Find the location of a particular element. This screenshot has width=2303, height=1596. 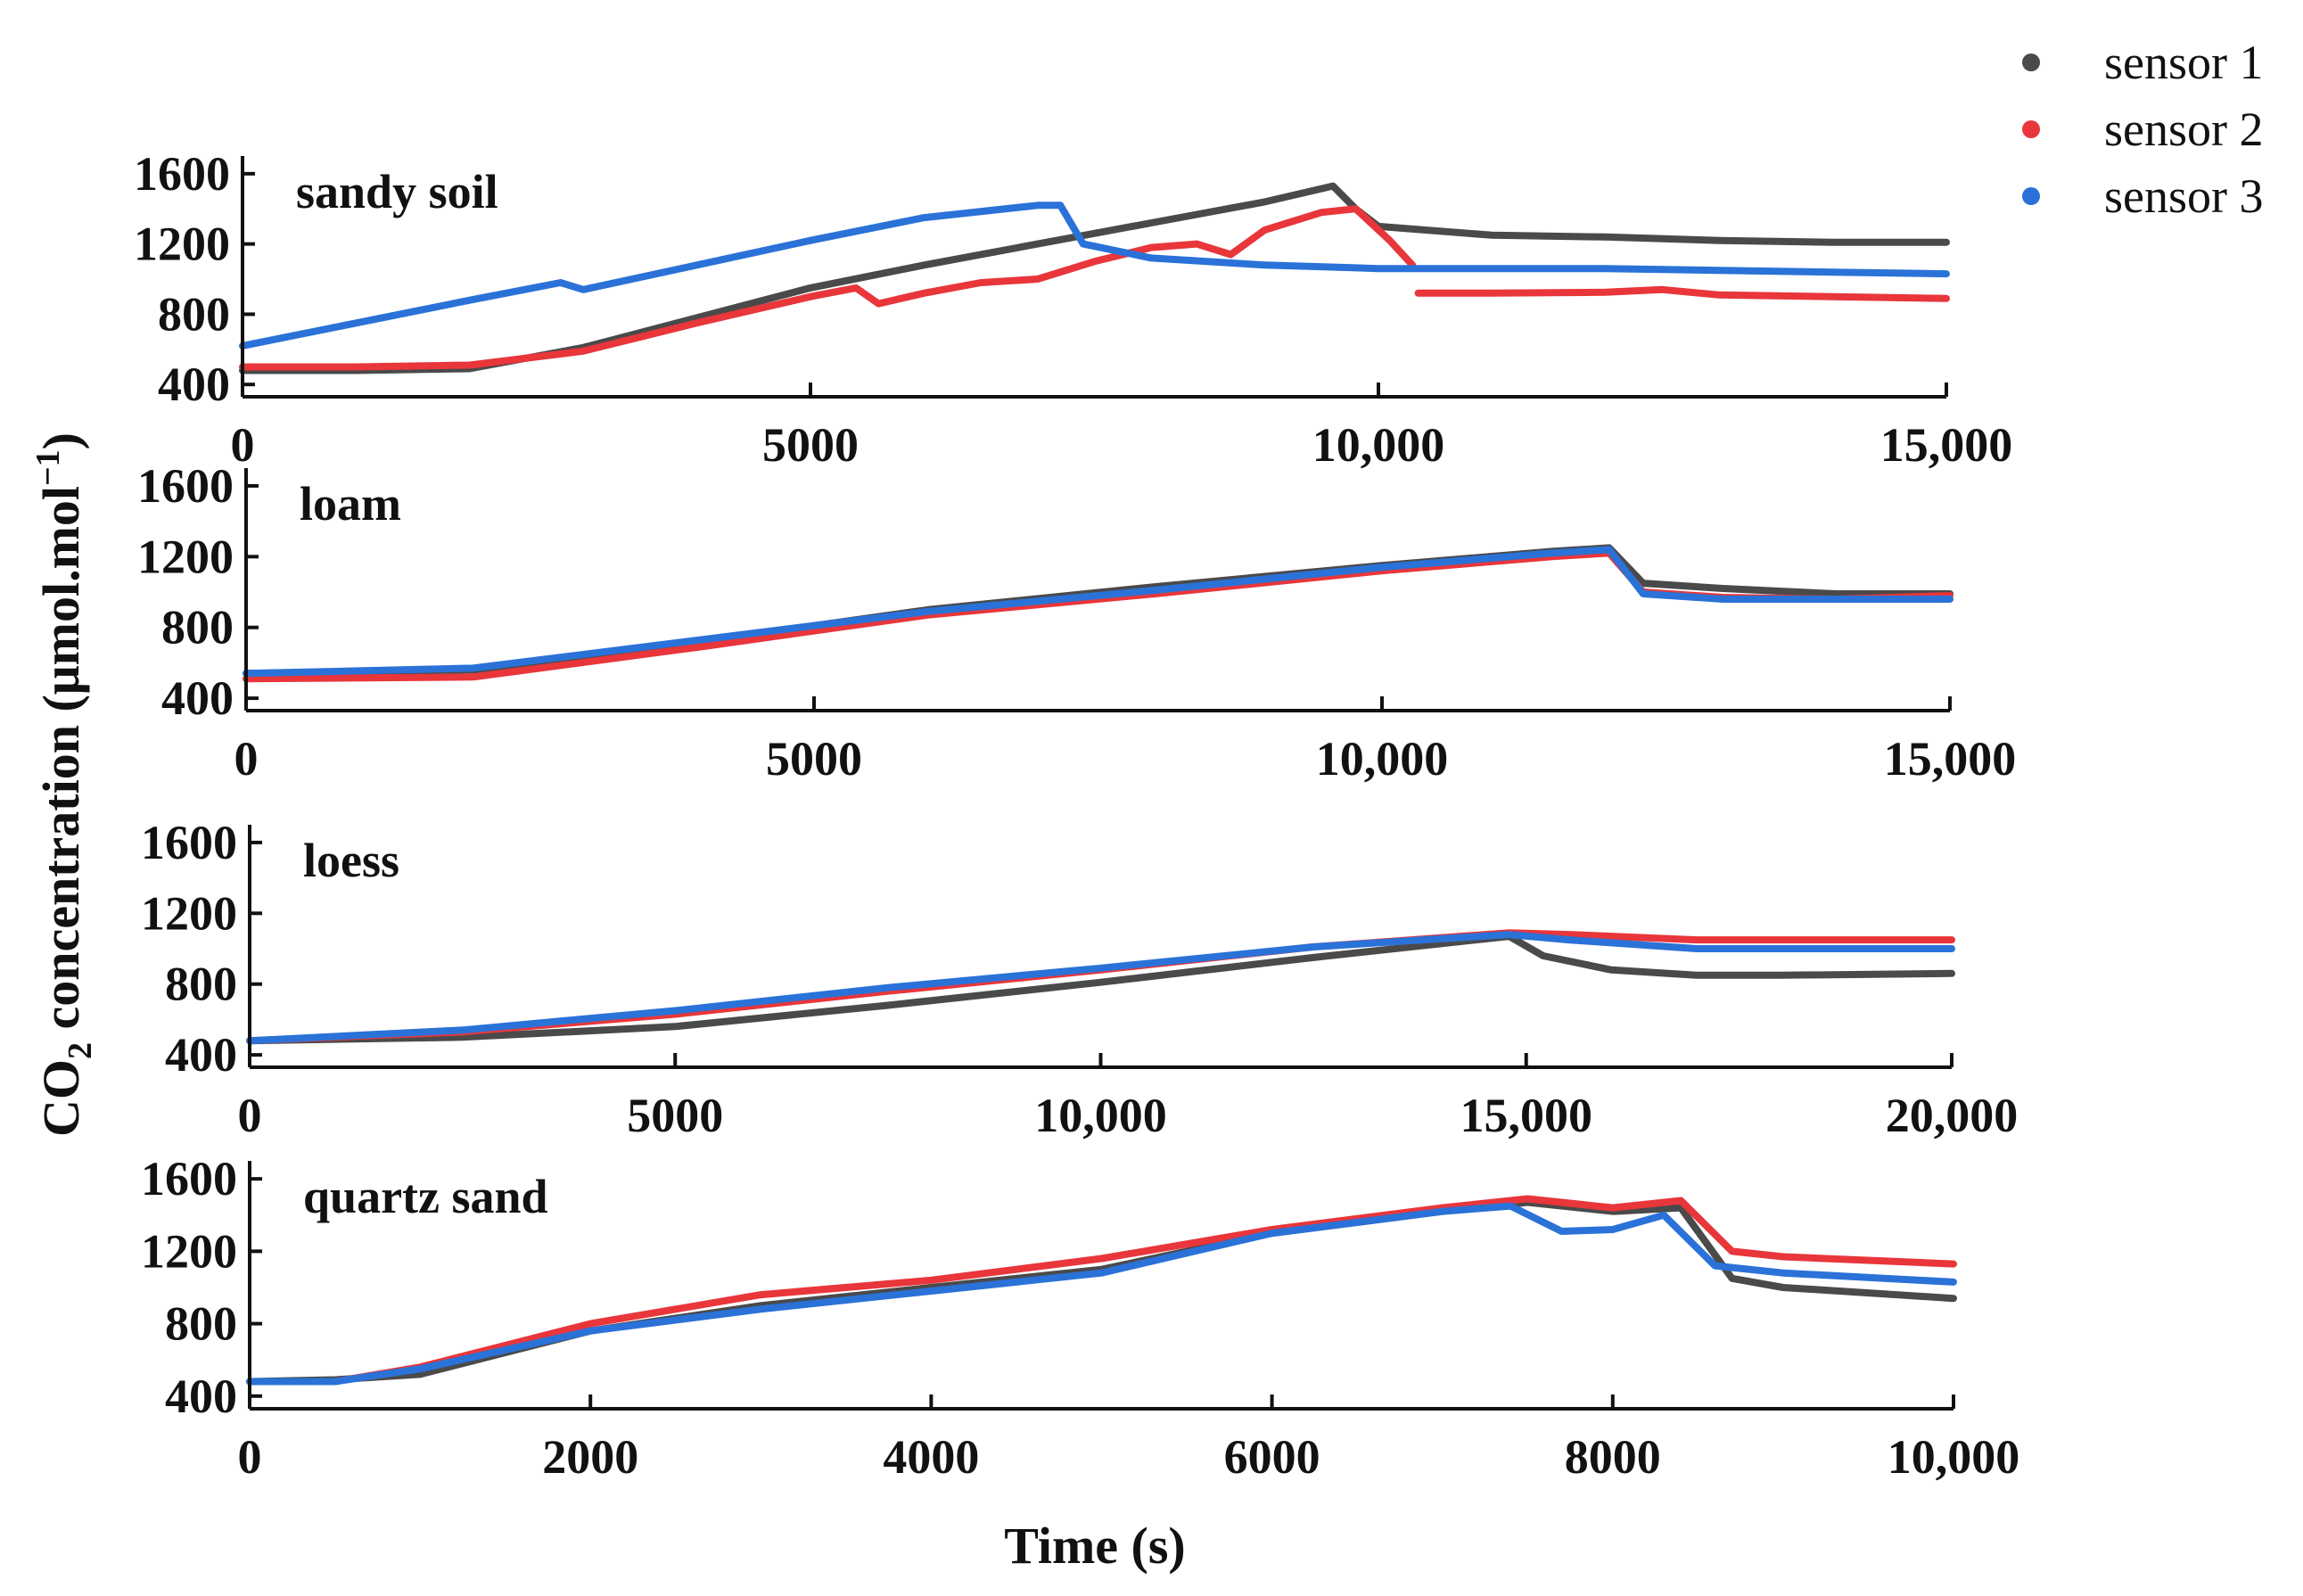

series-line-sensor-2-sandy-soil-seg2 is located at coordinates (1682, 293).